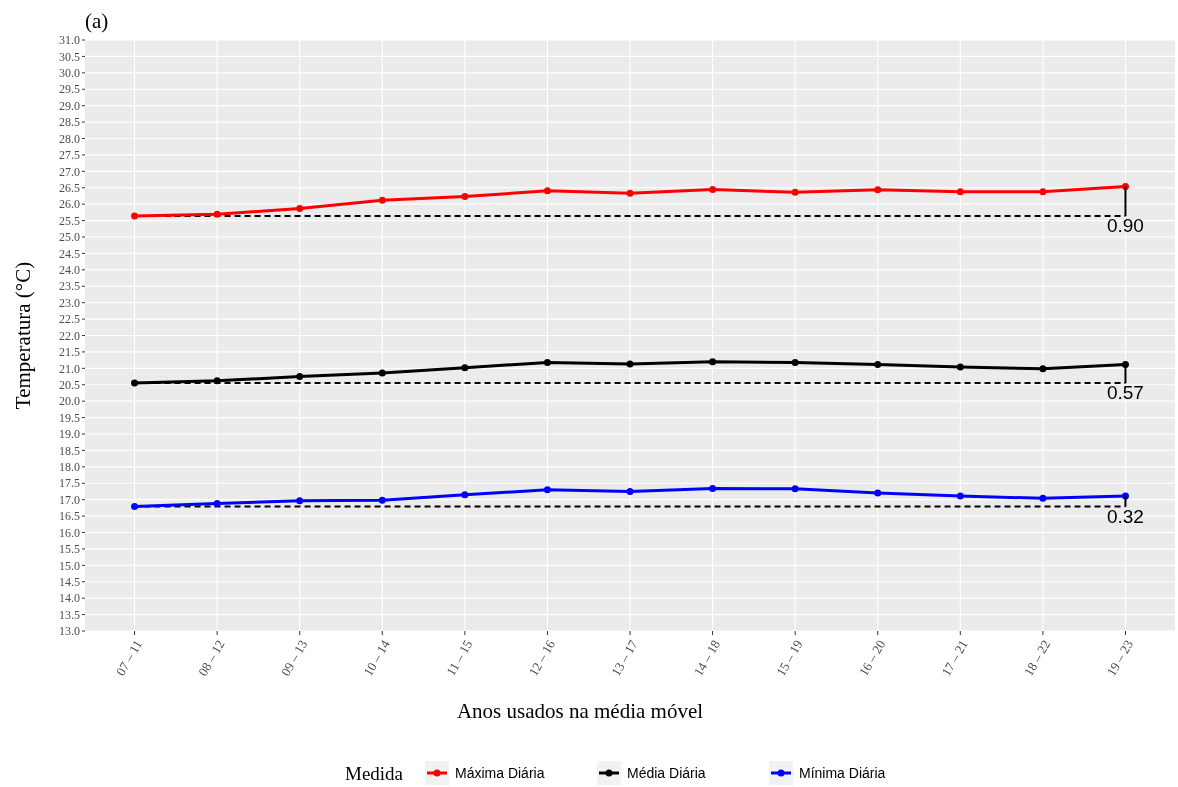 This screenshot has height=787, width=1178. I want to click on y-tick-label: 21.0, so click(69, 368).